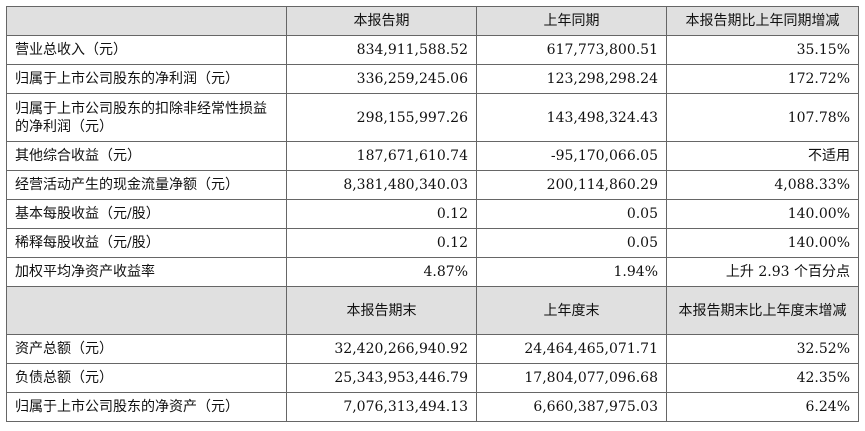 Image resolution: width=865 pixels, height=431 pixels. I want to click on current-value: 187,671,610.74, so click(381, 156).